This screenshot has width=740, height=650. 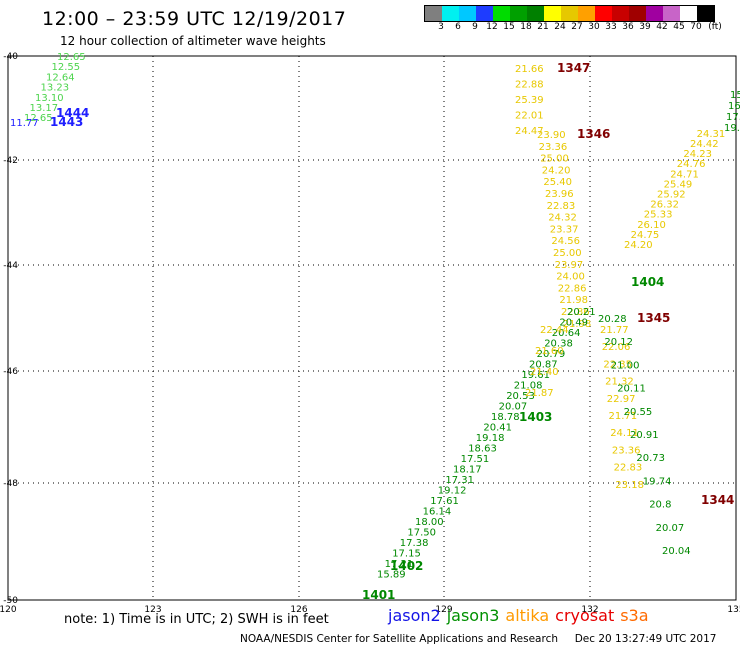 I want to click on colorbar-label: 27, so click(x=577, y=27).